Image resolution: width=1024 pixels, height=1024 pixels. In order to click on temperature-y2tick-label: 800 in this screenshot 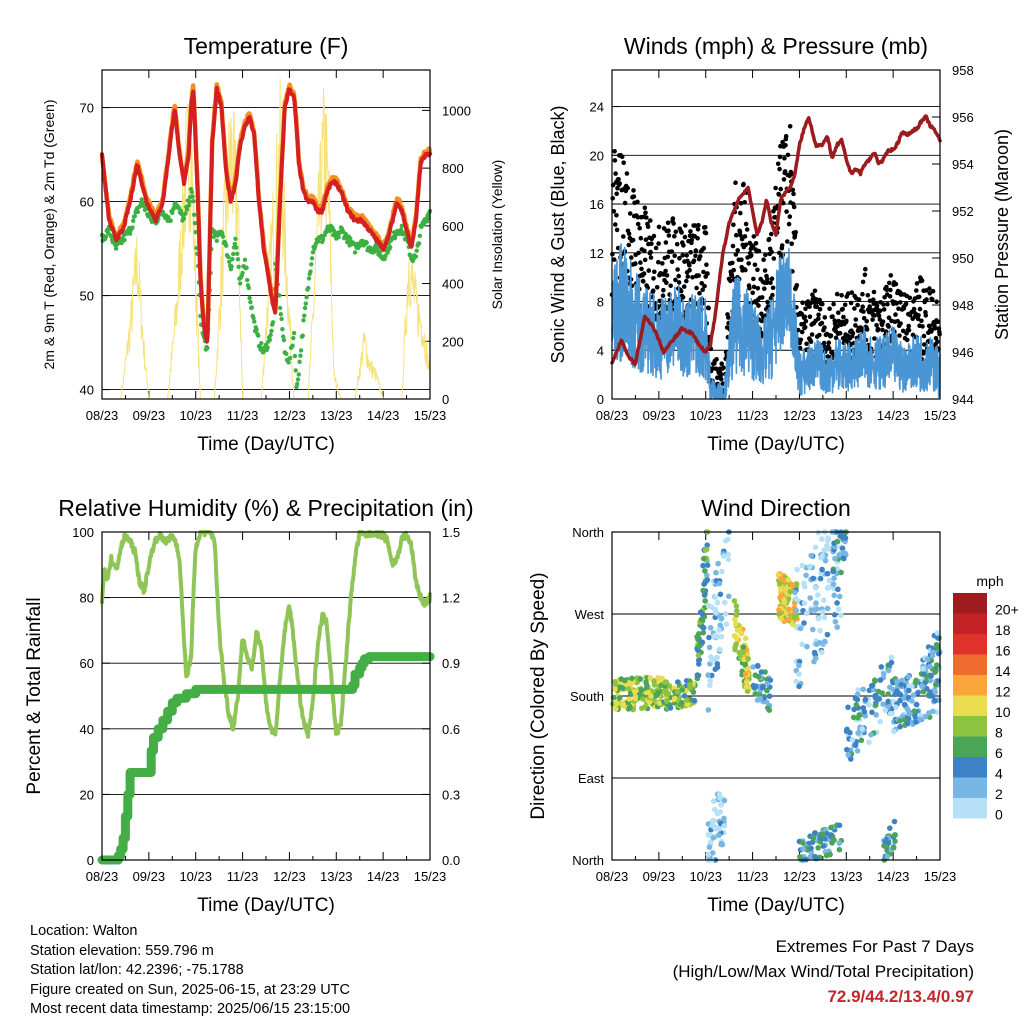, I will do `click(453, 168)`.